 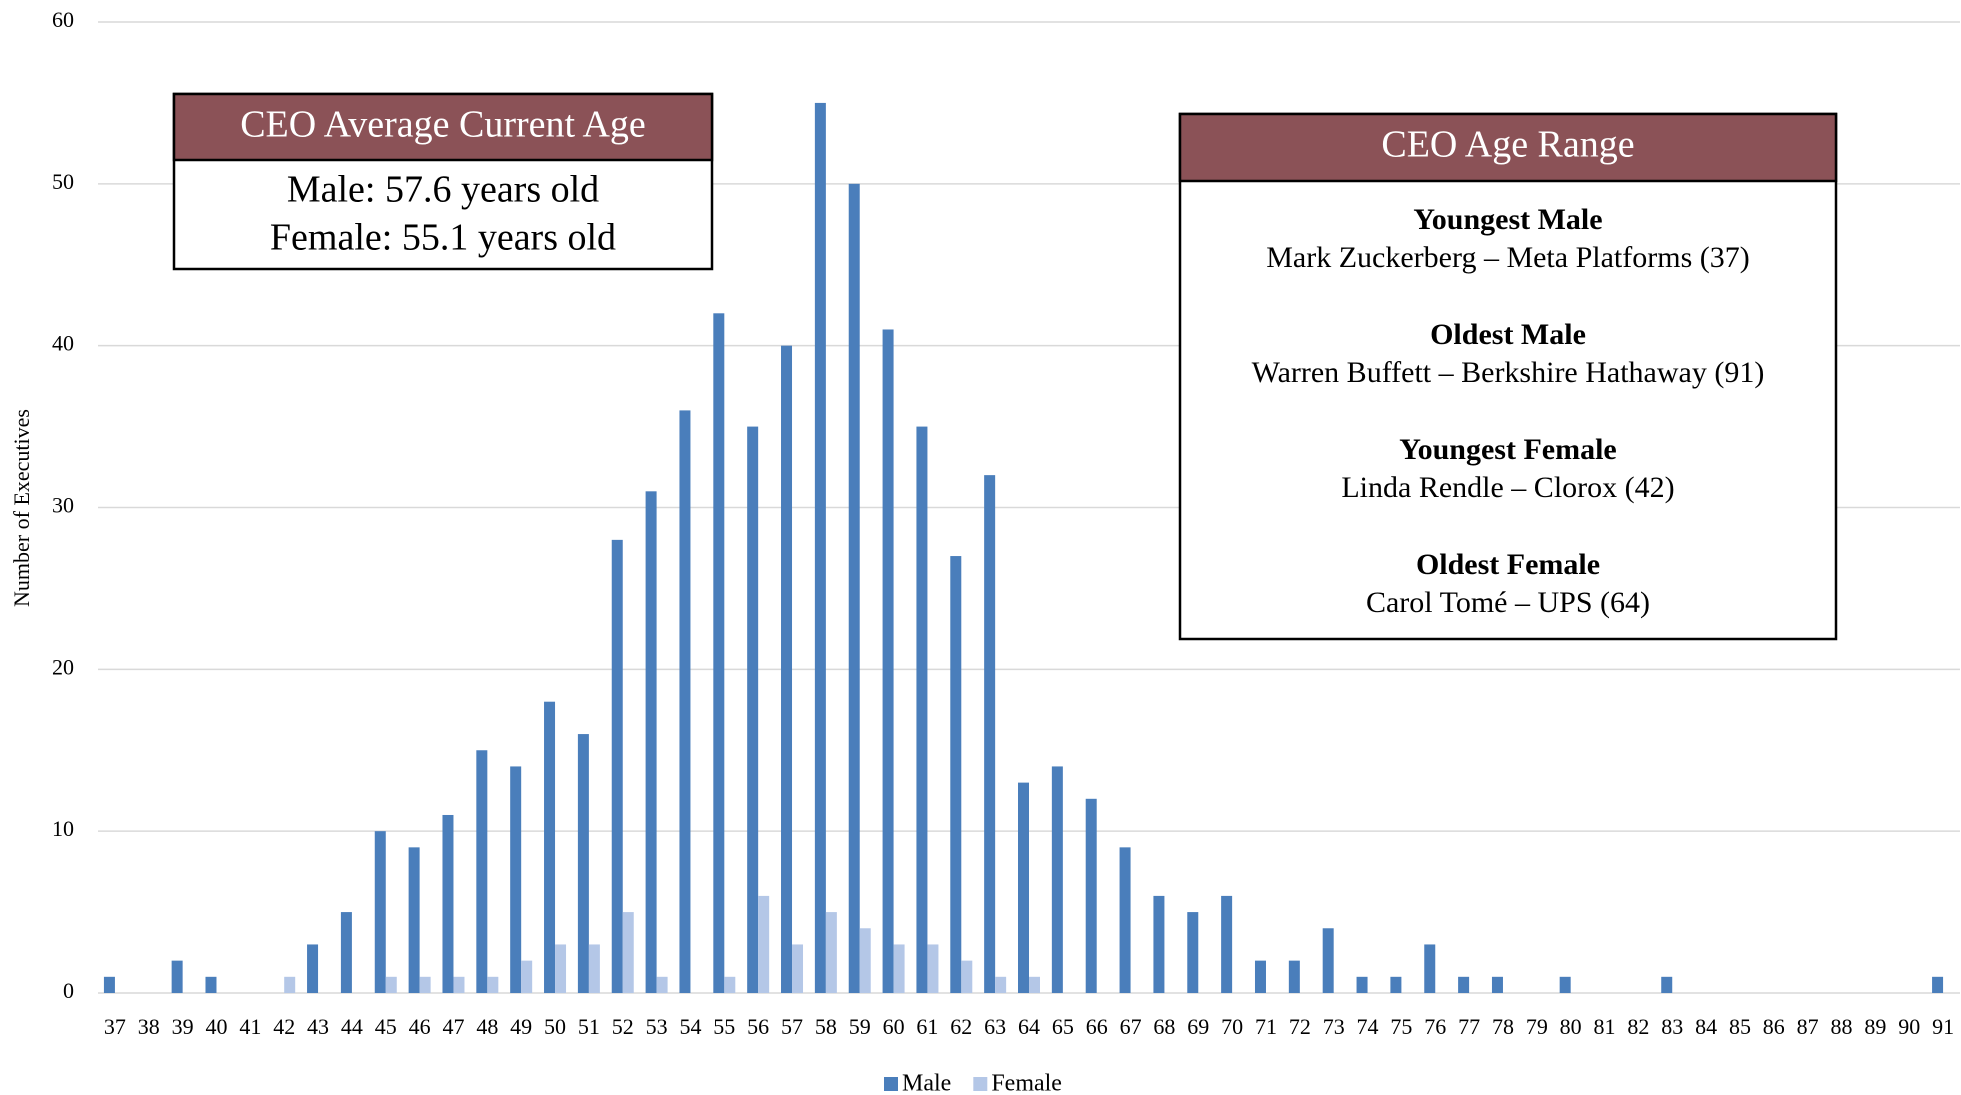 I want to click on x-tick-label: 91, so click(x=1943, y=1026).